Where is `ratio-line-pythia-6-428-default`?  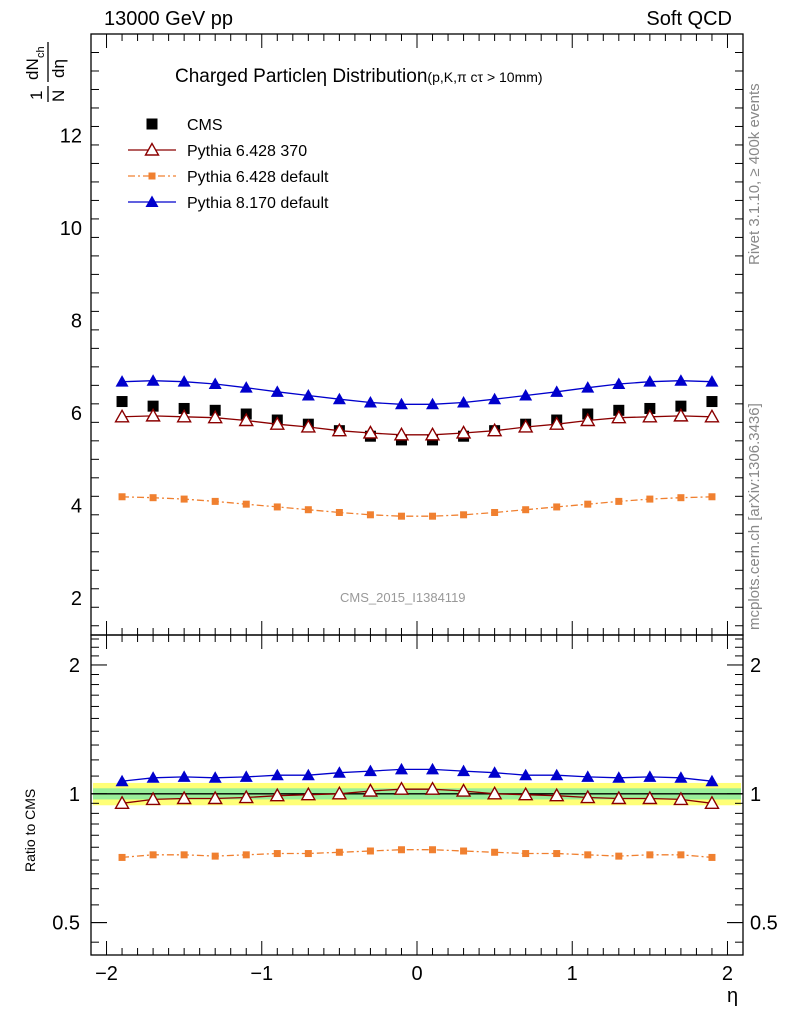
ratio-line-pythia-6-428-default is located at coordinates (417, 854).